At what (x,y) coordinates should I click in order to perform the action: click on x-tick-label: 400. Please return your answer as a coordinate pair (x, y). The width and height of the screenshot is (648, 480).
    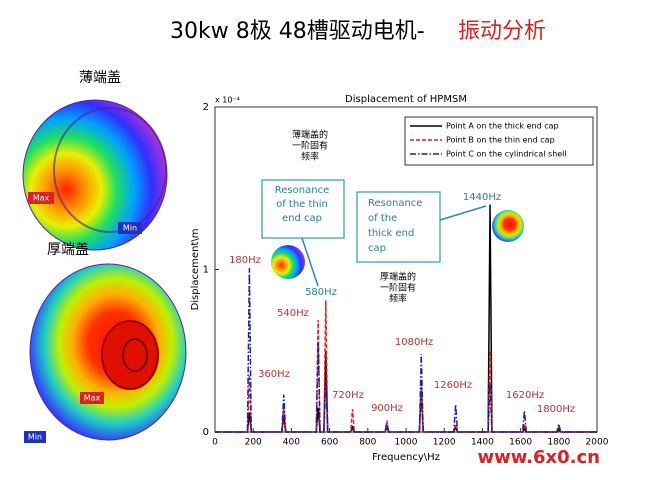
    Looking at the image, I should click on (291, 443).